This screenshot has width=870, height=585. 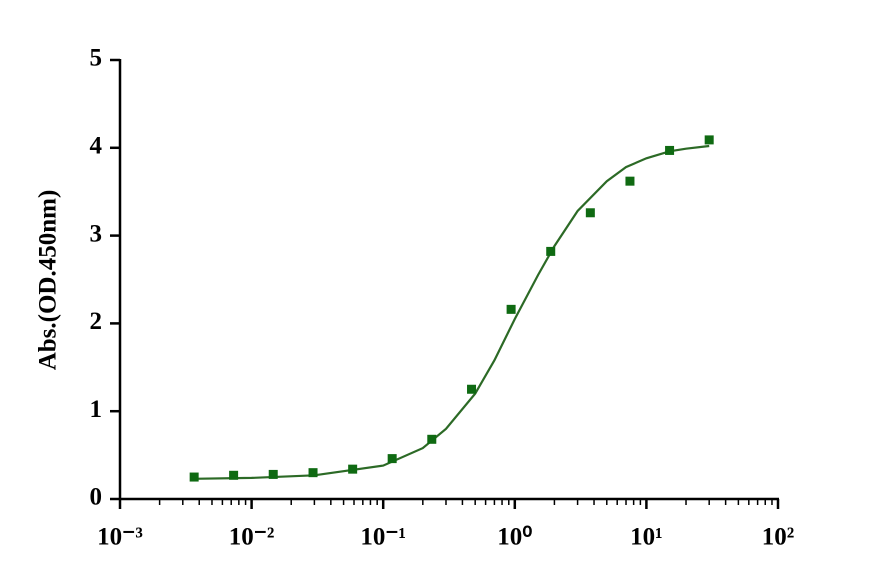 What do you see at coordinates (96, 497) in the screenshot?
I see `y-tick-label: 0` at bounding box center [96, 497].